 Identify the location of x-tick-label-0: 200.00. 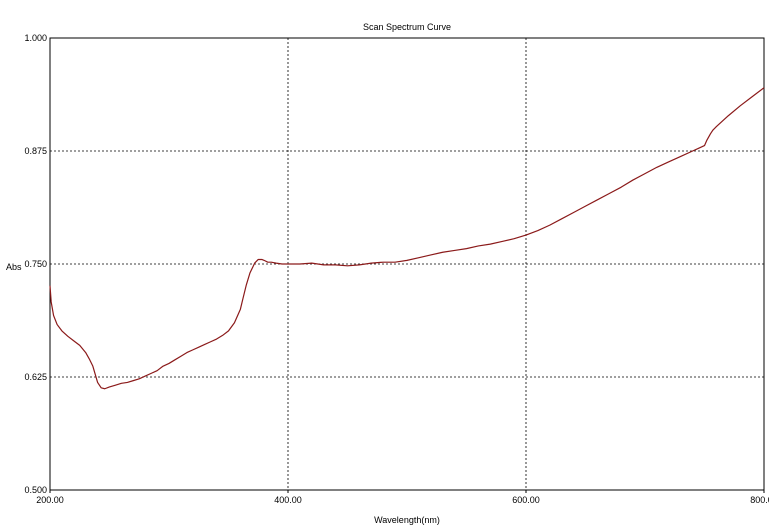
(50, 500).